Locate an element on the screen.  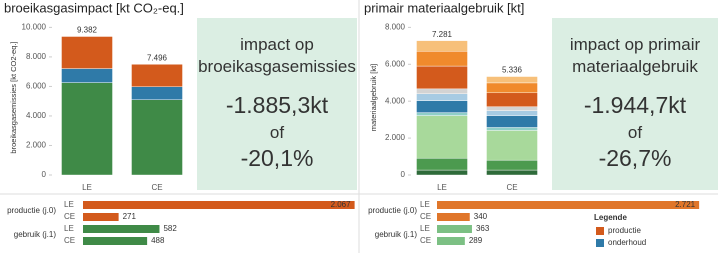
kpi-absolute: -1.944,7kt is located at coordinates (635, 105).